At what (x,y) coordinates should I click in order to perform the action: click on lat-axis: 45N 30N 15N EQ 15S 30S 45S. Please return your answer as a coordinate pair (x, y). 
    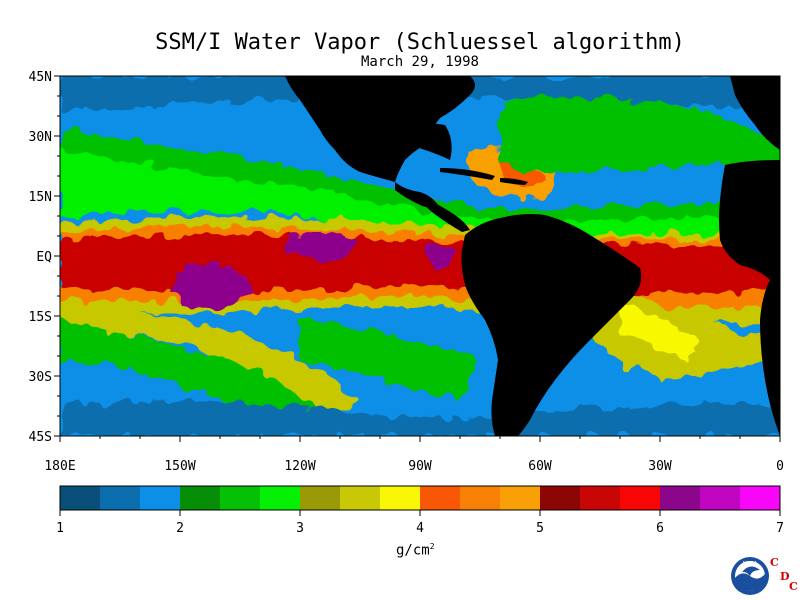
    Looking at the image, I should click on (44, 257).